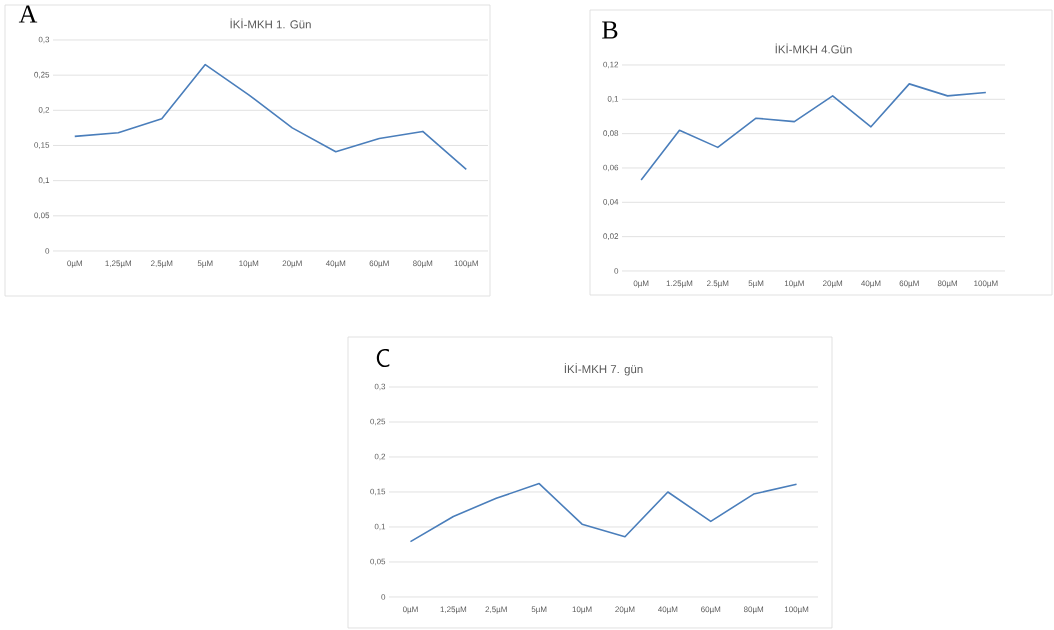 The width and height of the screenshot is (1054, 630). Describe the element at coordinates (610, 30) in the screenshot. I see `text: B` at that location.